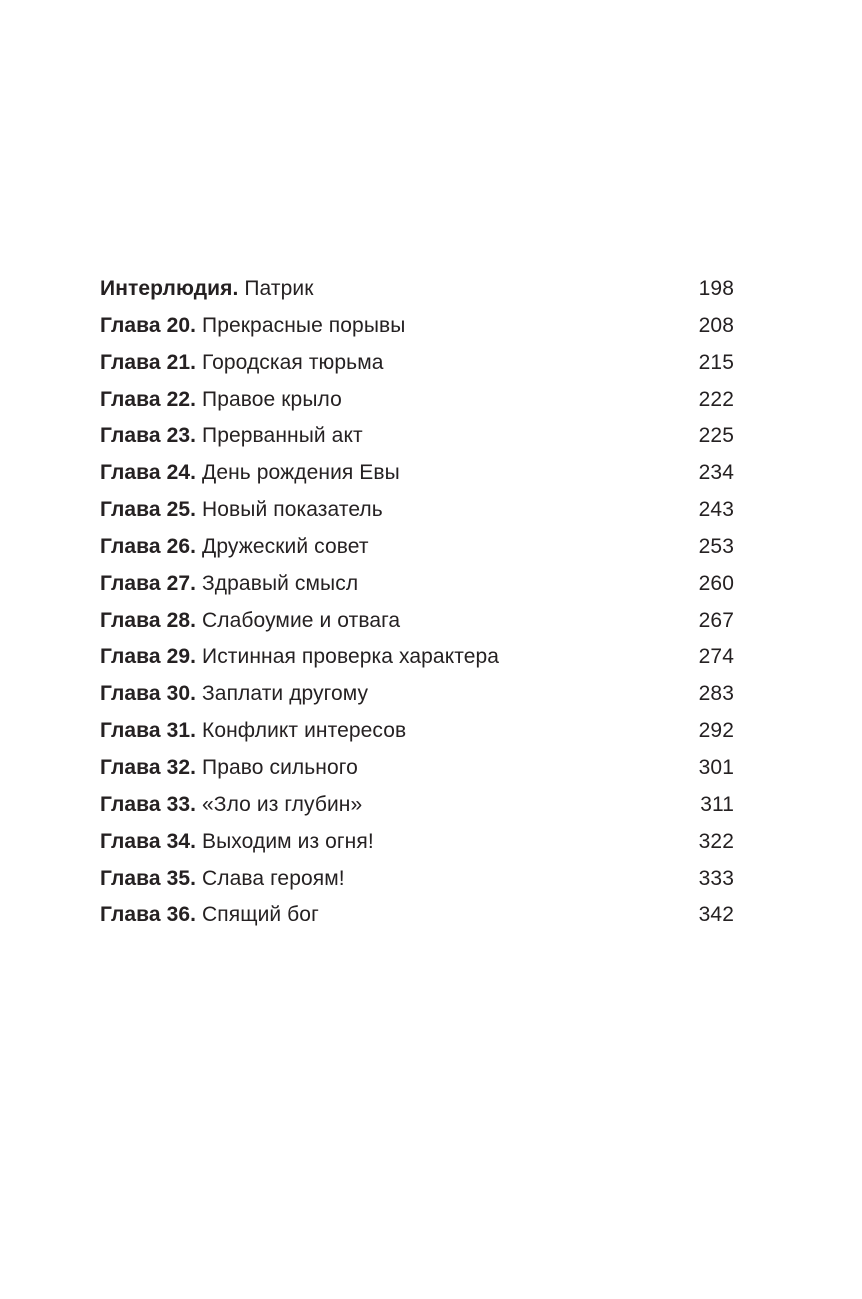 This screenshot has height=1299, width=862. I want to click on chapter-label: Глава 27., so click(148, 583).